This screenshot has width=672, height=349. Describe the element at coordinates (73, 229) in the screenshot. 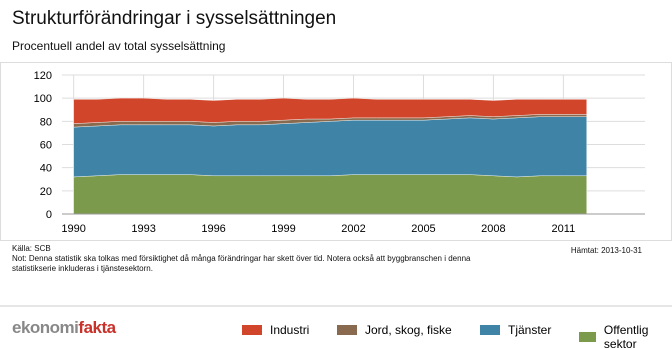

I see `x-tick-label: 1990` at that location.